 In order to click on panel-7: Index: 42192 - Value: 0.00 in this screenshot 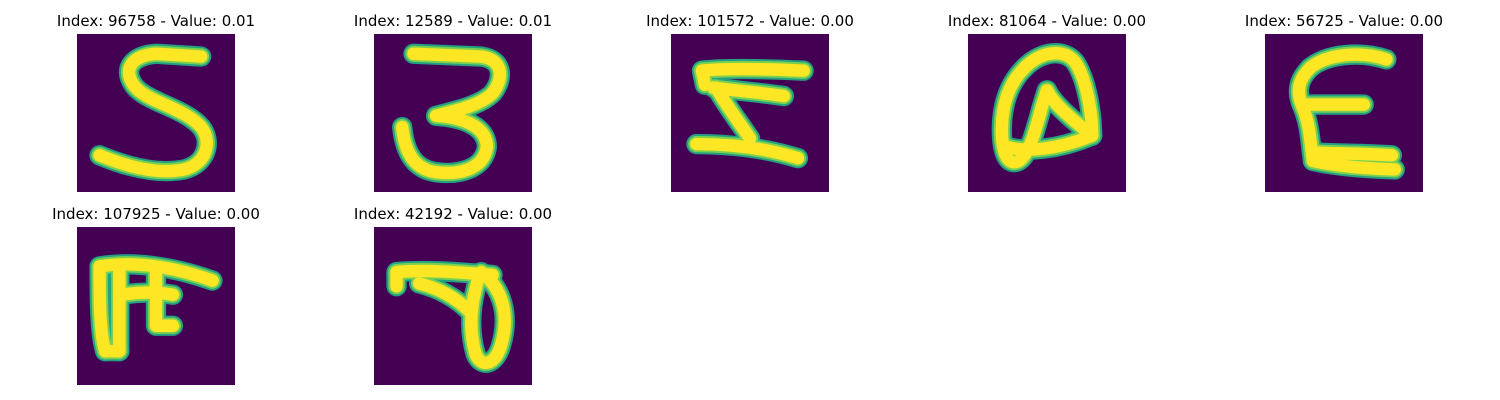, I will do `click(453, 295)`.